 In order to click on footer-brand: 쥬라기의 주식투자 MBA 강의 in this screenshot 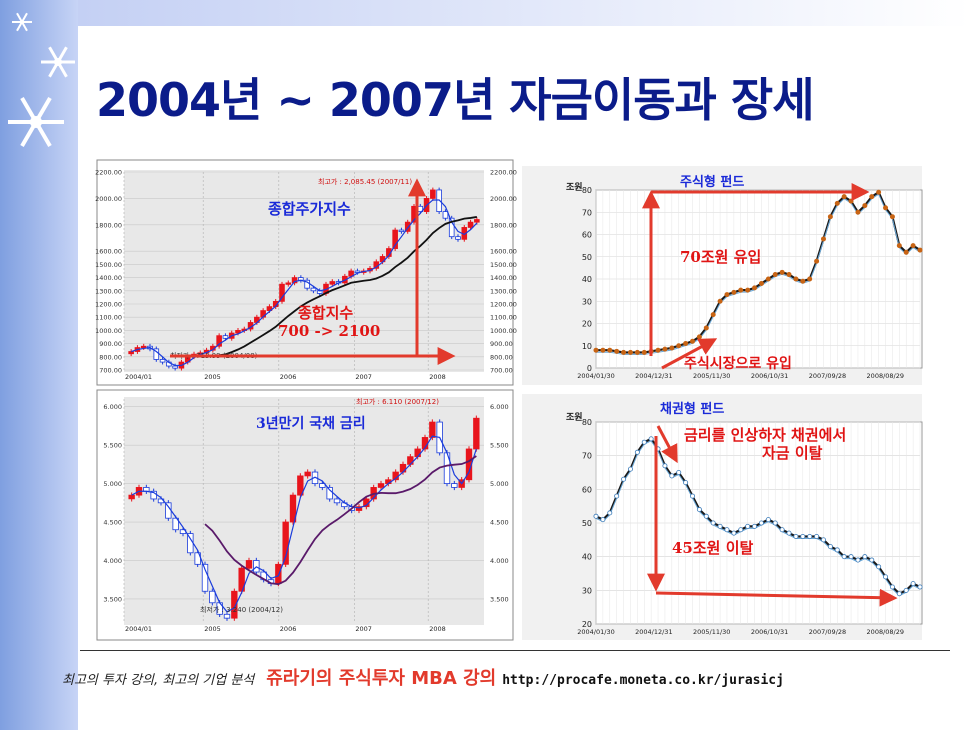, I will do `click(381, 678)`.